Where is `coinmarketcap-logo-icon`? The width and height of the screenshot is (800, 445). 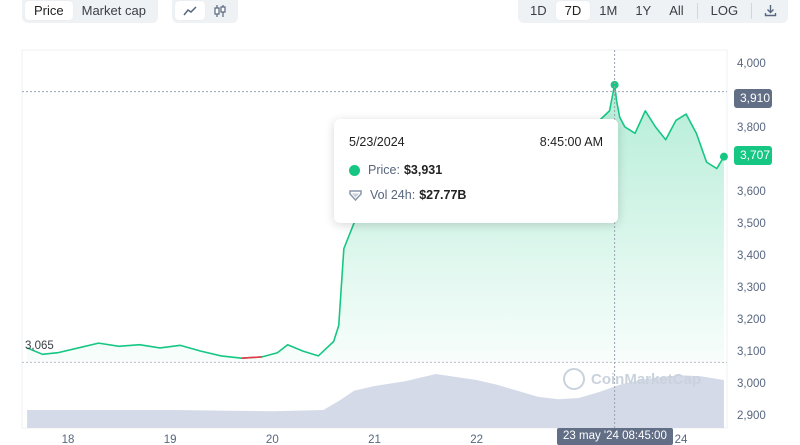 coinmarketcap-logo-icon is located at coordinates (574, 379).